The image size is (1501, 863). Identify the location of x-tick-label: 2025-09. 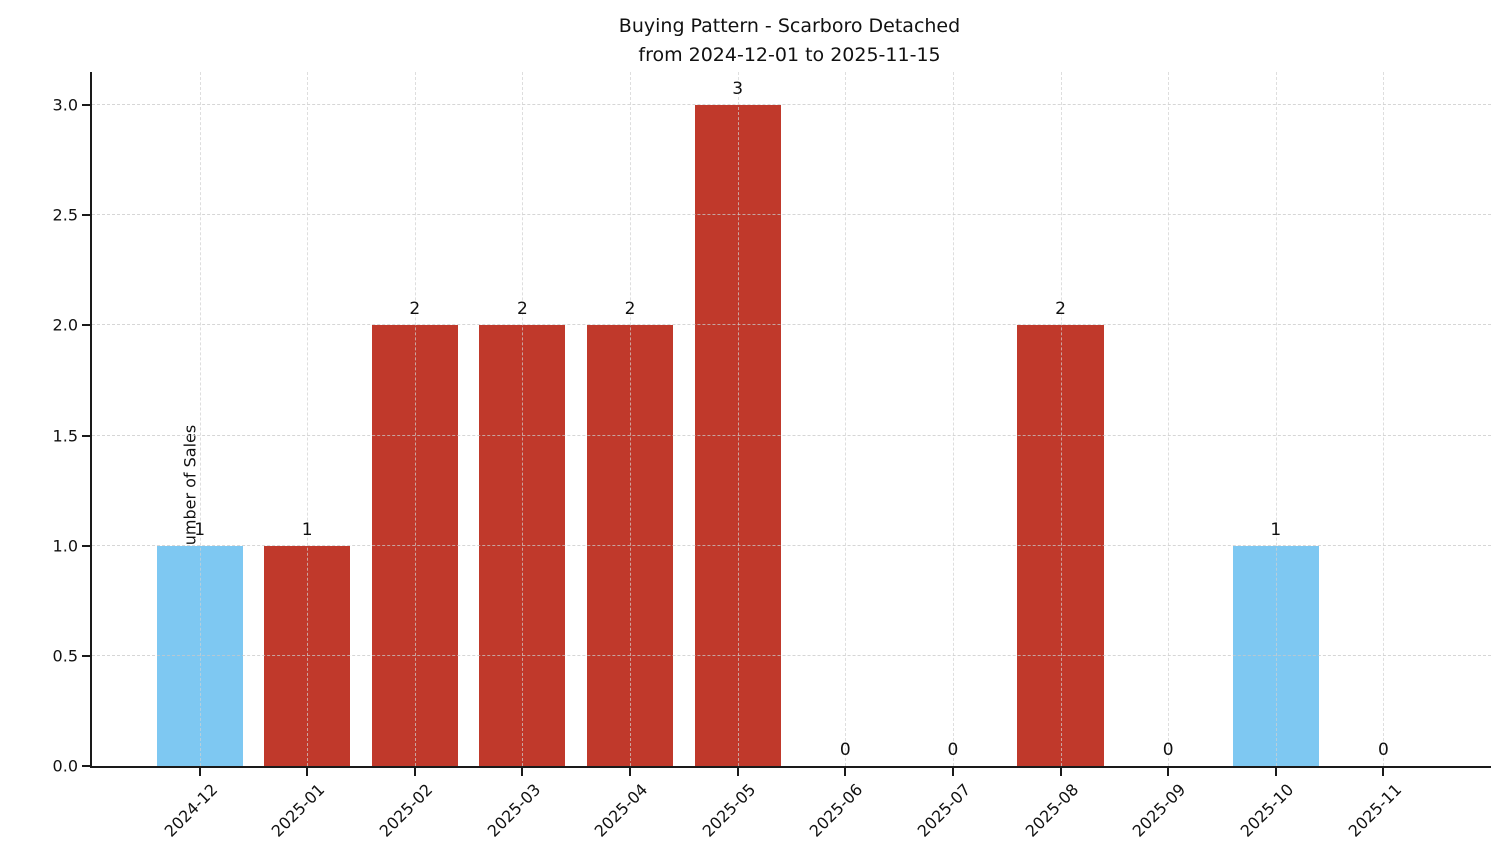
(1159, 810).